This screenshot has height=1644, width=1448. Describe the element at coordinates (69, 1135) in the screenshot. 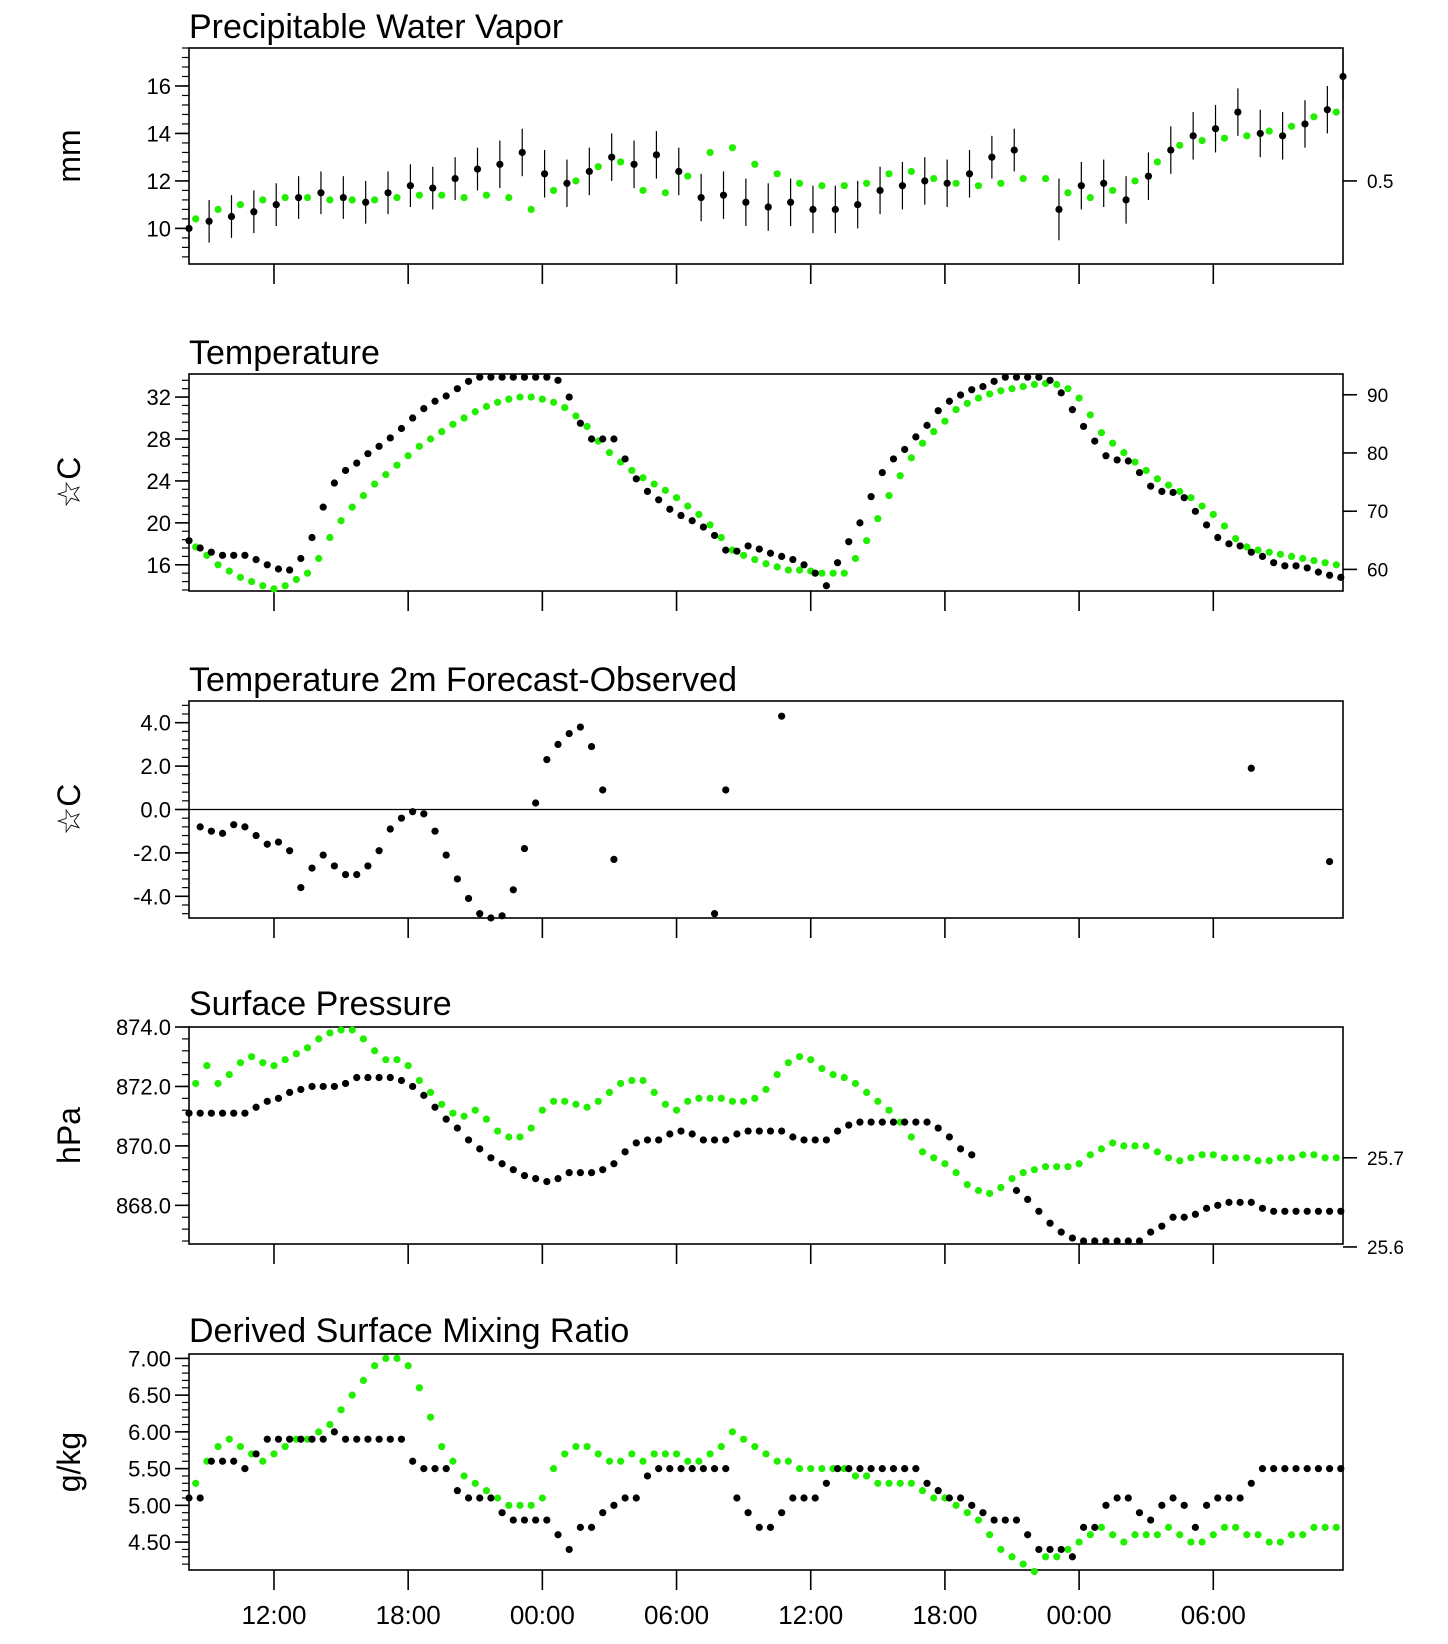

I see `y-axis-label: hPa` at that location.